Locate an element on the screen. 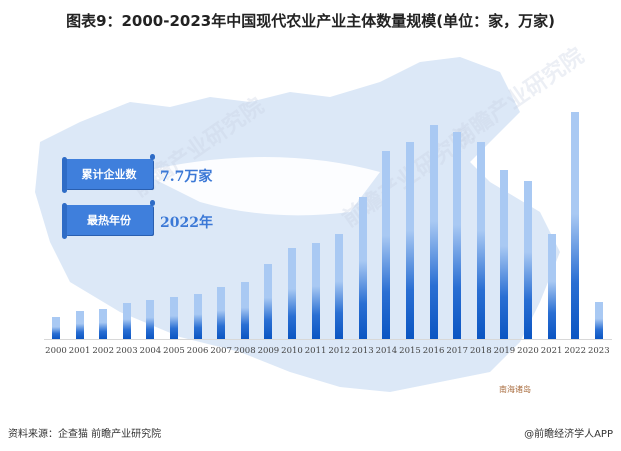 The height and width of the screenshot is (451, 621). x-tick: 2012 is located at coordinates (339, 351).